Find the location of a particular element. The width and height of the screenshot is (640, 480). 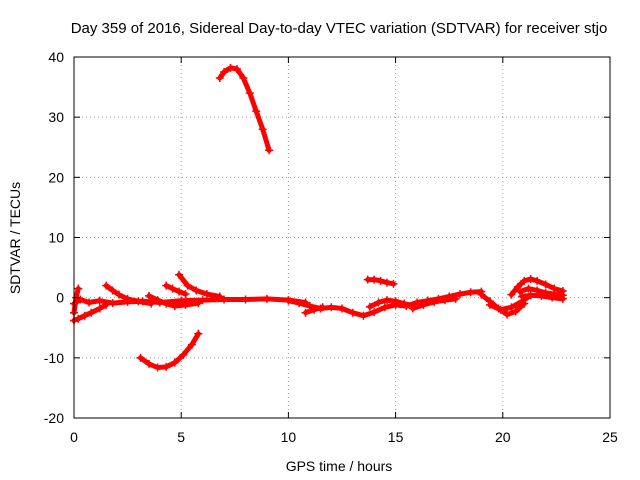

y-tick-label: 20 is located at coordinates (56, 177).